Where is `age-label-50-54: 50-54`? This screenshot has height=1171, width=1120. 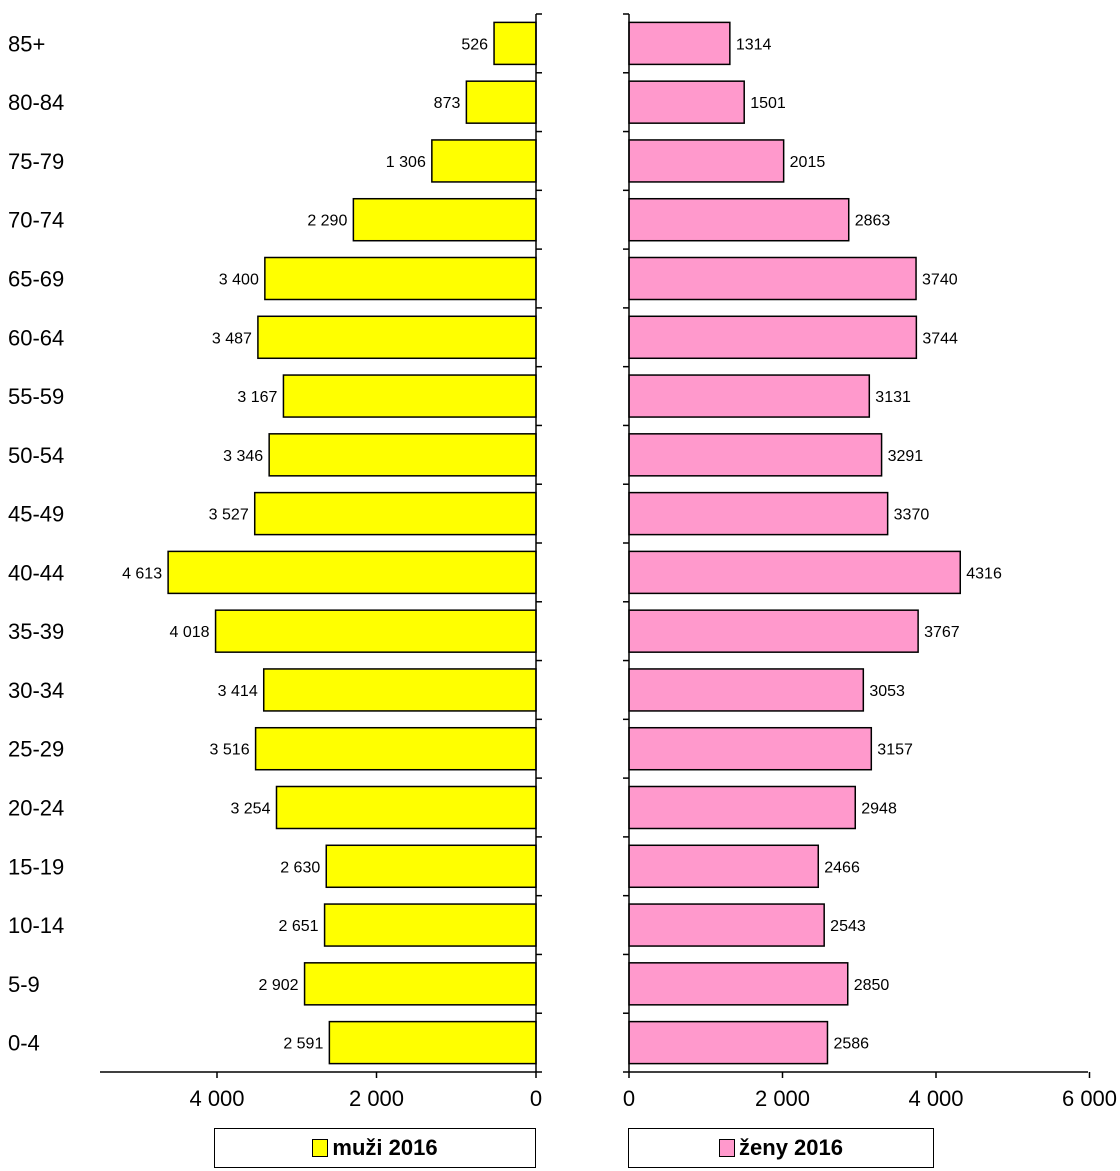 age-label-50-54: 50-54 is located at coordinates (36, 455).